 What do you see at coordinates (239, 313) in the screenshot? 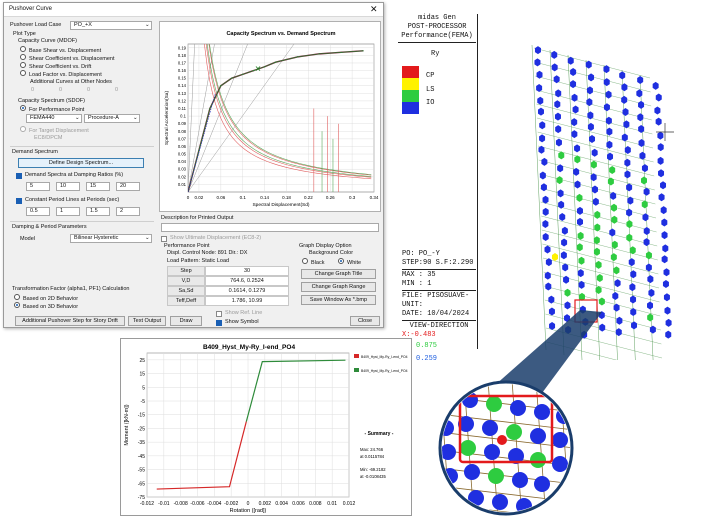
I see `show-ref-line-checkbox: Show Ref. Line` at bounding box center [239, 313].